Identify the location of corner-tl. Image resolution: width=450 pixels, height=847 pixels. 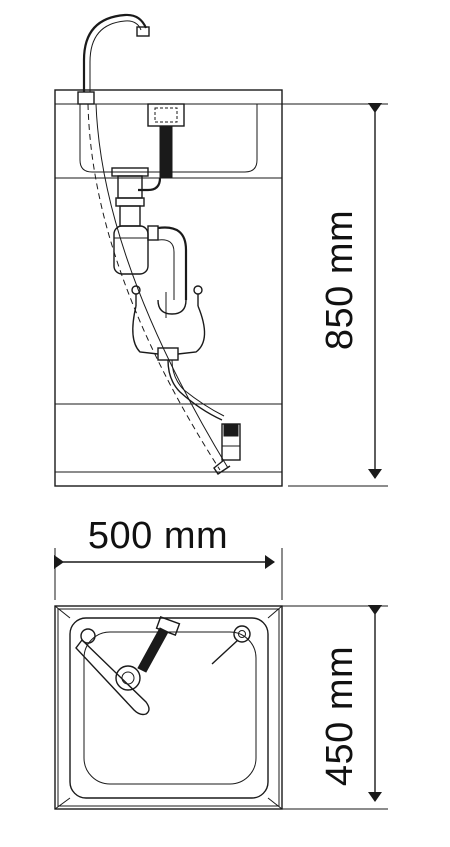
(62, 612).